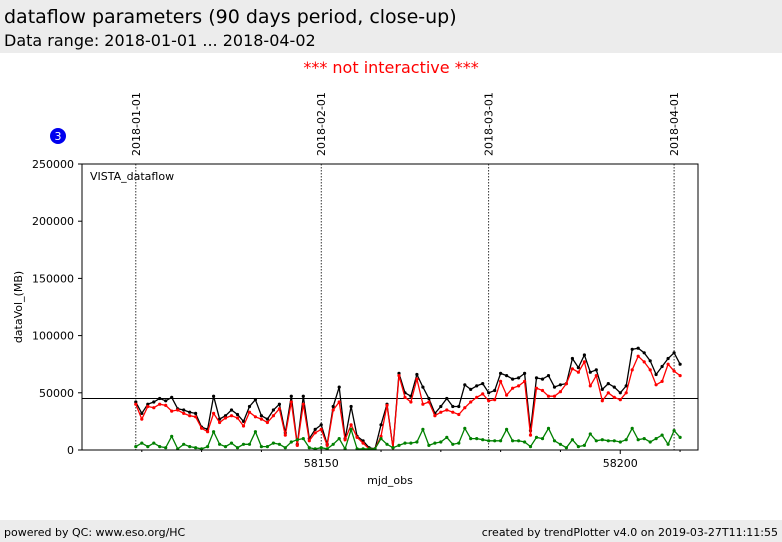  What do you see at coordinates (489, 124) in the screenshot?
I see `date-marker-label: 2018-03-01` at bounding box center [489, 124].